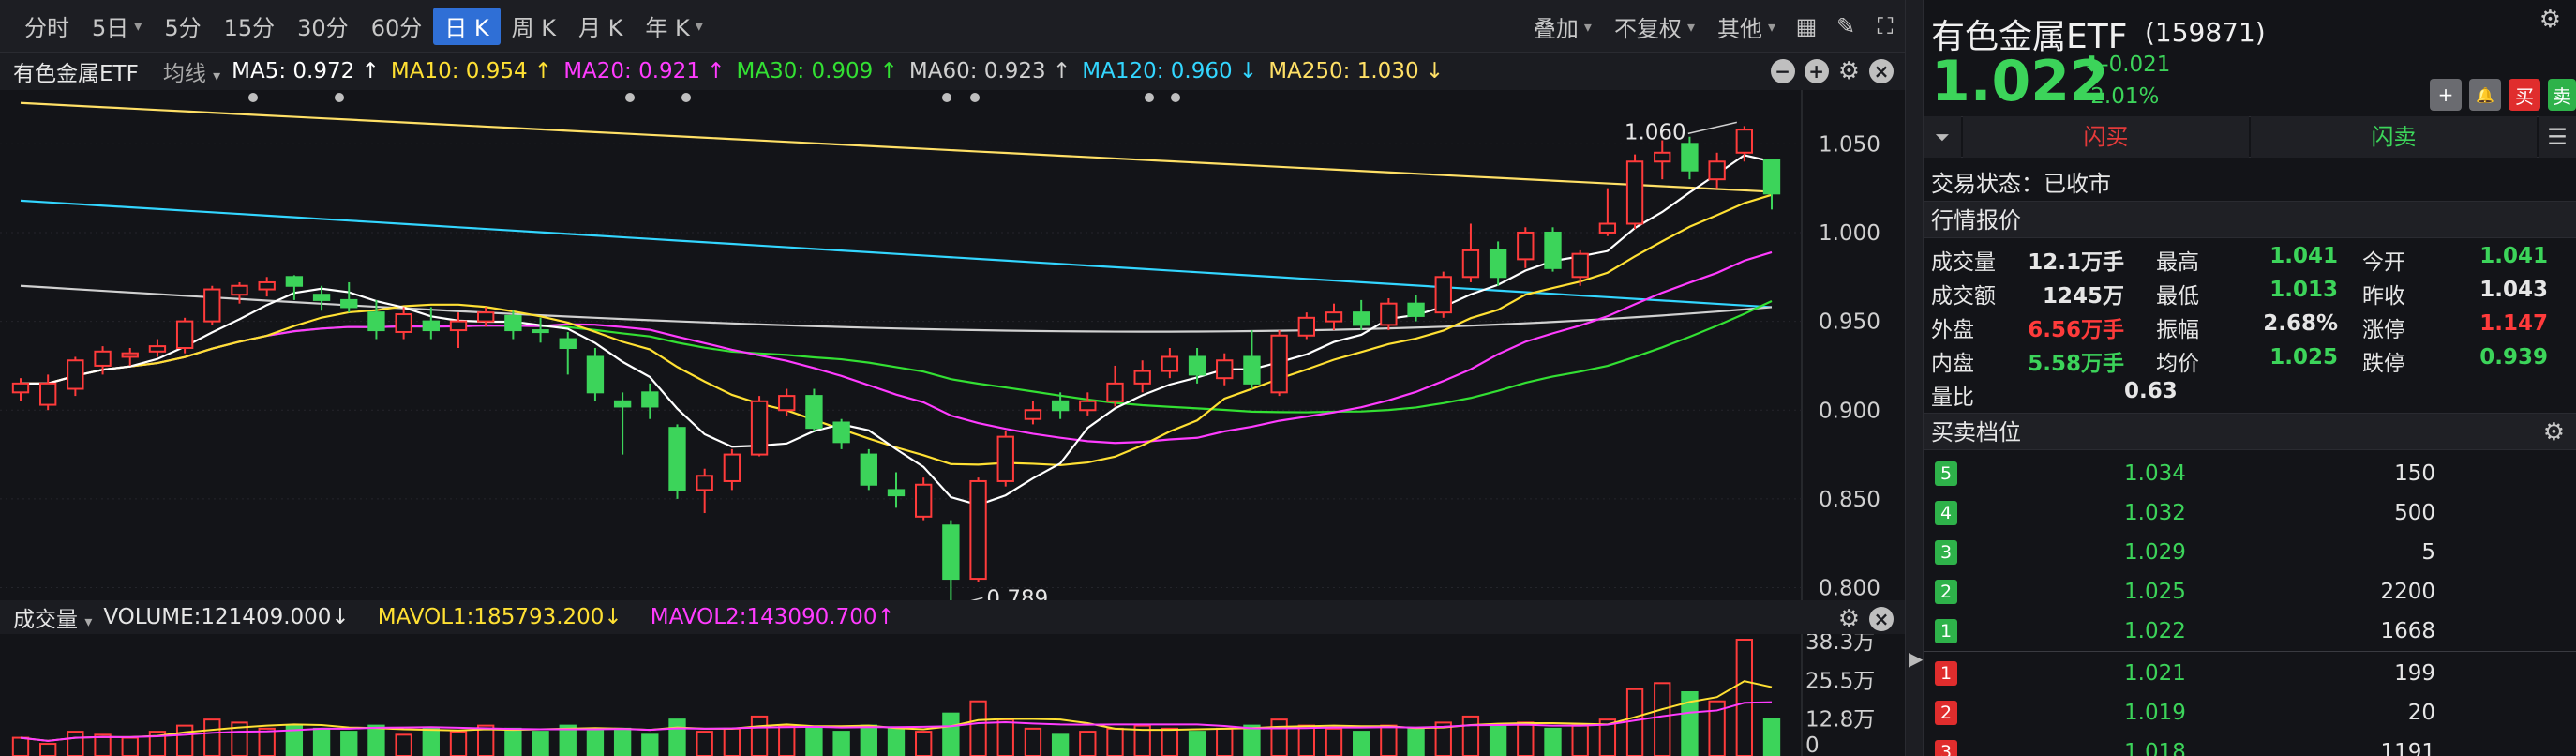 The image size is (2576, 756). Describe the element at coordinates (2250, 513) in the screenshot. I see `ask-level-row: 4 1.032 500` at that location.